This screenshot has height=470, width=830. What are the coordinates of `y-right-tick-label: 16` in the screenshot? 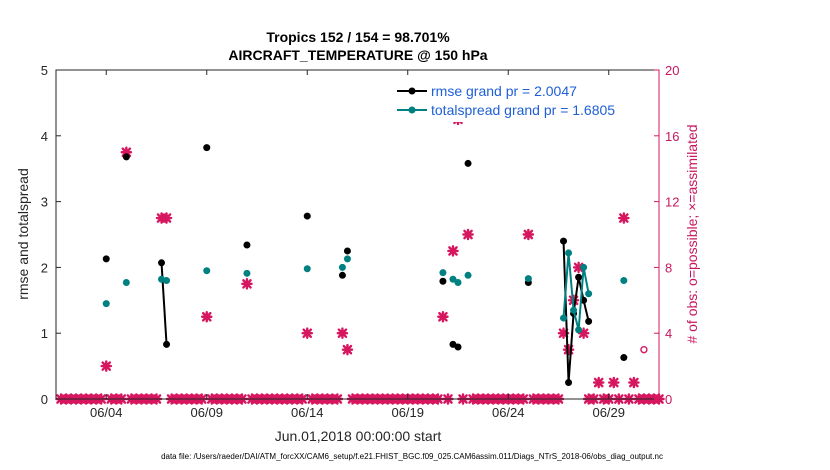 It's located at (672, 136).